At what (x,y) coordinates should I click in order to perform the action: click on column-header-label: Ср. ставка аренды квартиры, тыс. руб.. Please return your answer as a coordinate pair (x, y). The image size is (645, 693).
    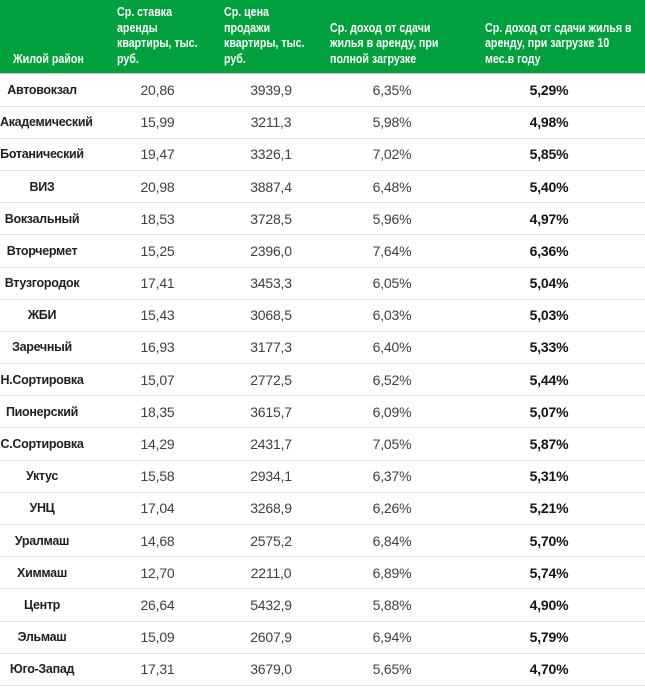
    Looking at the image, I should click on (157, 35).